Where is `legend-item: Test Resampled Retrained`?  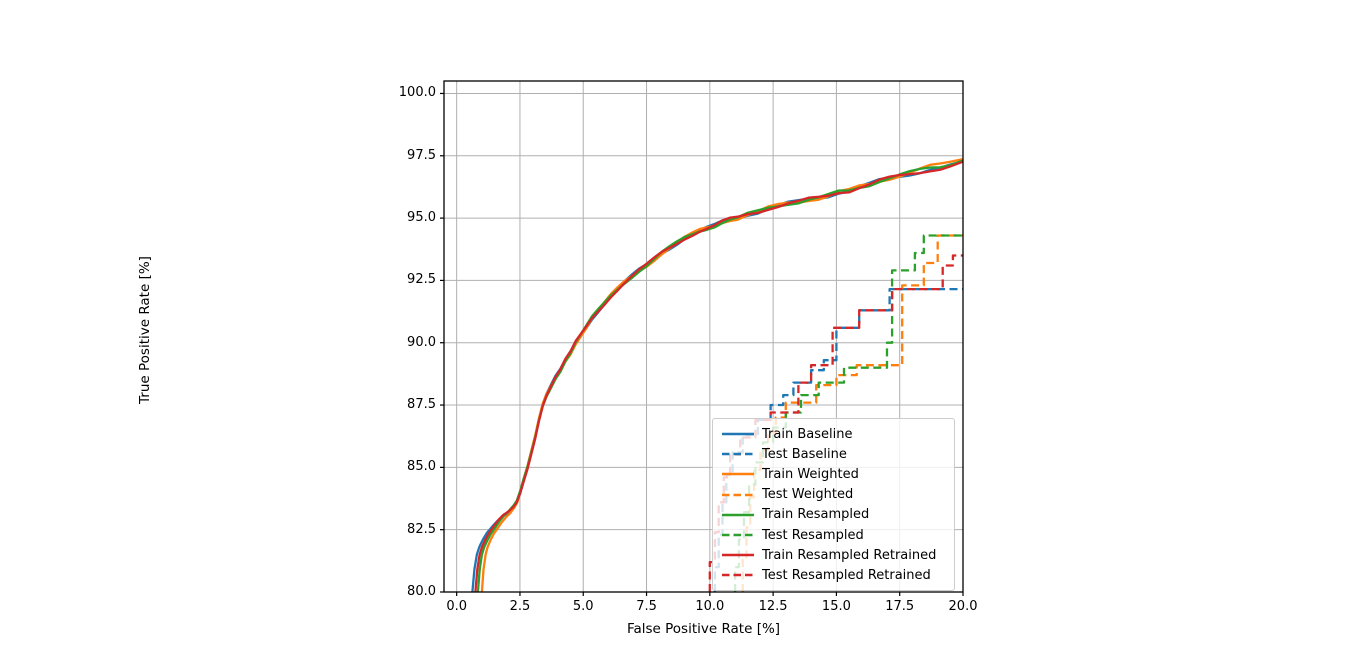
legend-item: Test Resampled Retrained is located at coordinates (834, 575).